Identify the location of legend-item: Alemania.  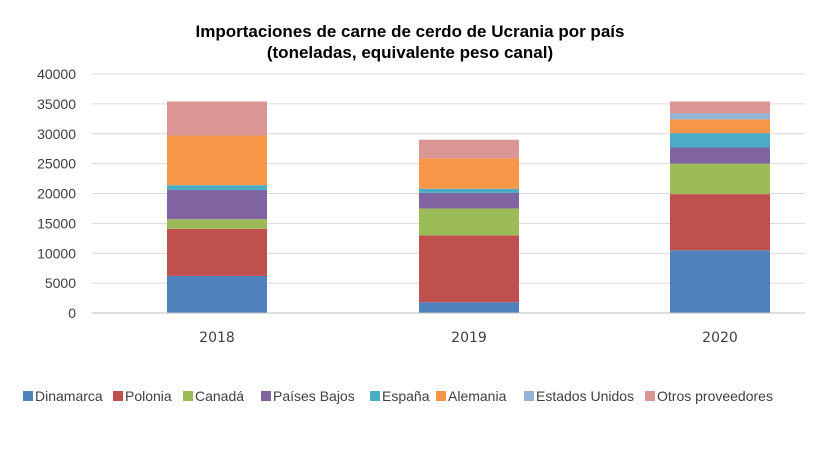
(471, 396).